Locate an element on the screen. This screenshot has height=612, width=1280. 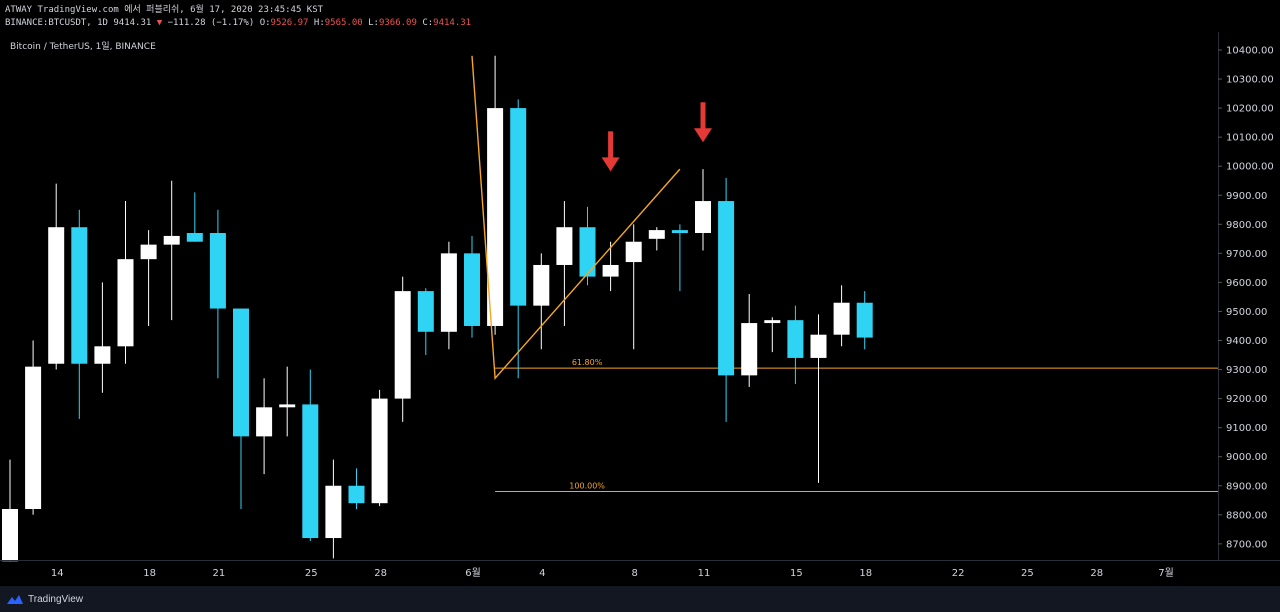
symbol-label: BINANCE:BTCUSDT, 1D 9414.31 is located at coordinates (78, 23).